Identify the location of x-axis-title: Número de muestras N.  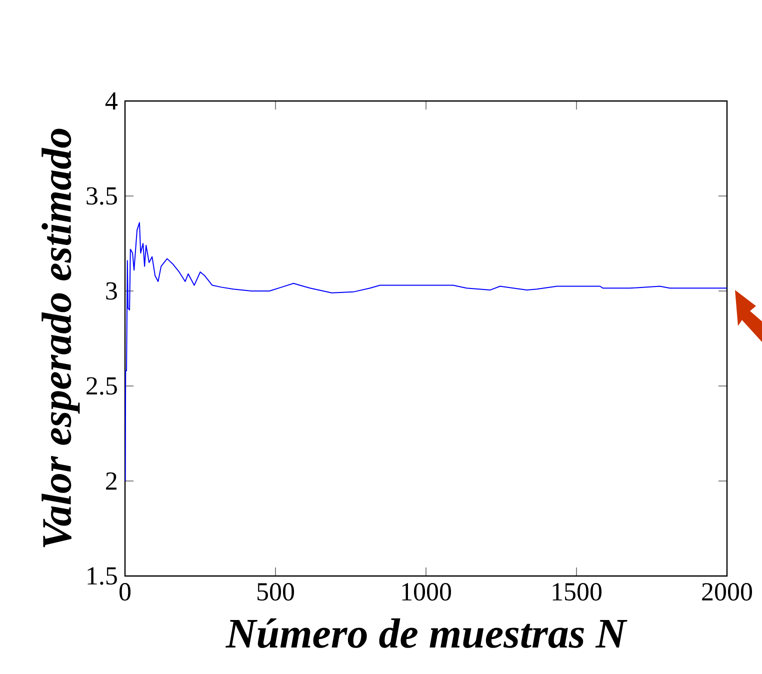
(427, 633).